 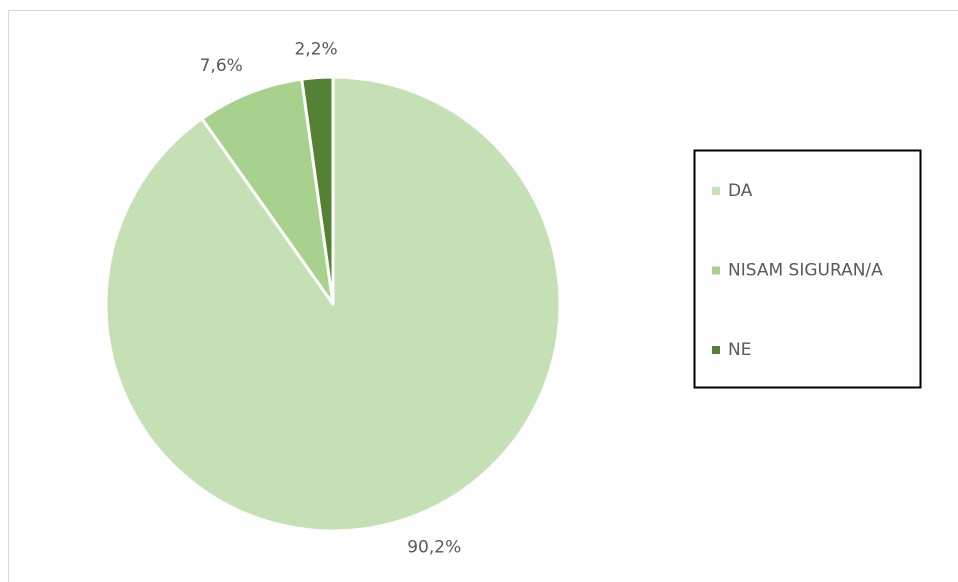 I want to click on data-label: 90,2%, so click(x=434, y=547).